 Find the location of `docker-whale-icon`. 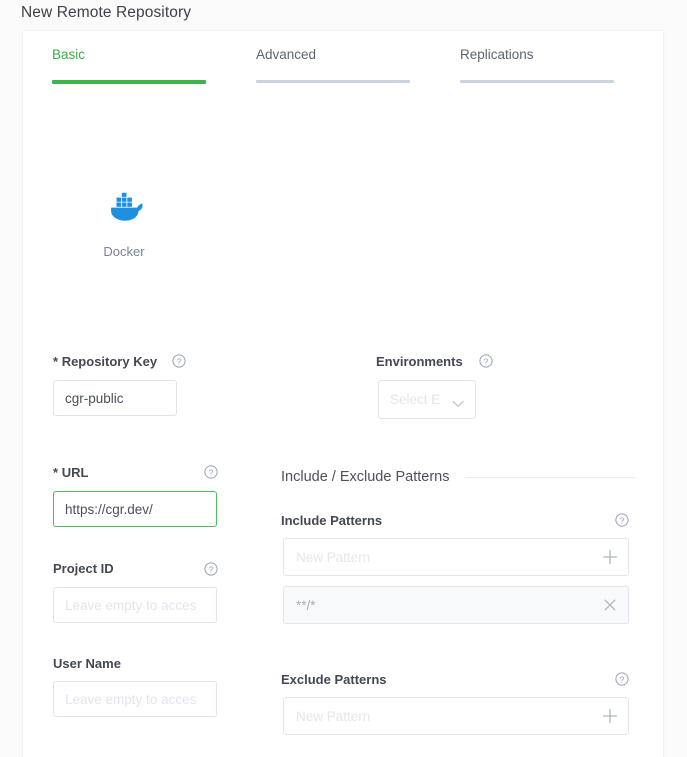

docker-whale-icon is located at coordinates (124, 209).